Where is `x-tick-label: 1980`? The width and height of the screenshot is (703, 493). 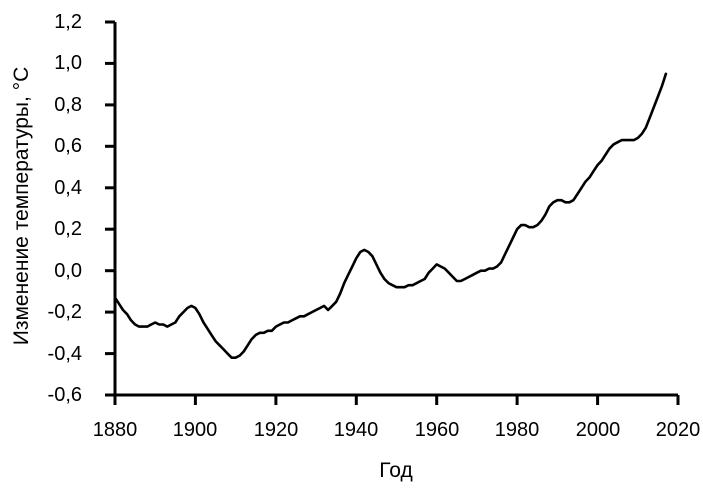
x-tick-label: 1980 is located at coordinates (517, 430).